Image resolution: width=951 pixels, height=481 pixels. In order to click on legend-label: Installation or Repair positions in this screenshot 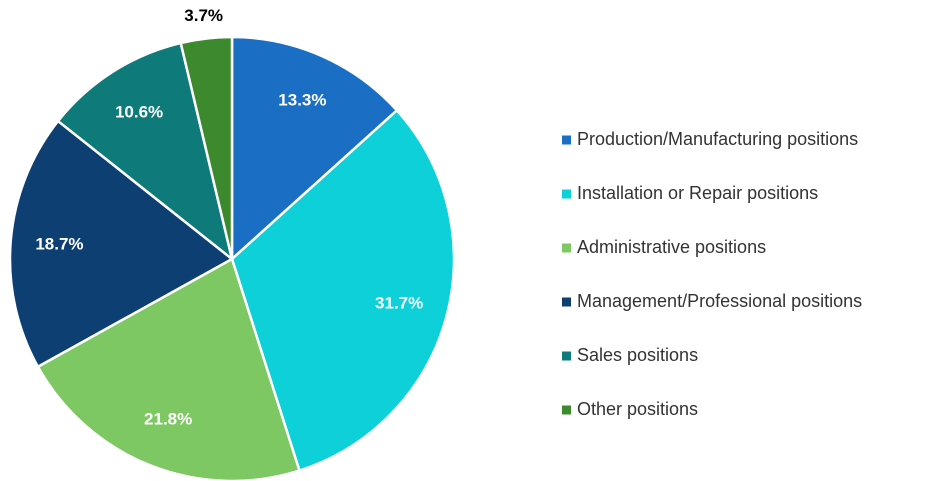, I will do `click(697, 193)`.